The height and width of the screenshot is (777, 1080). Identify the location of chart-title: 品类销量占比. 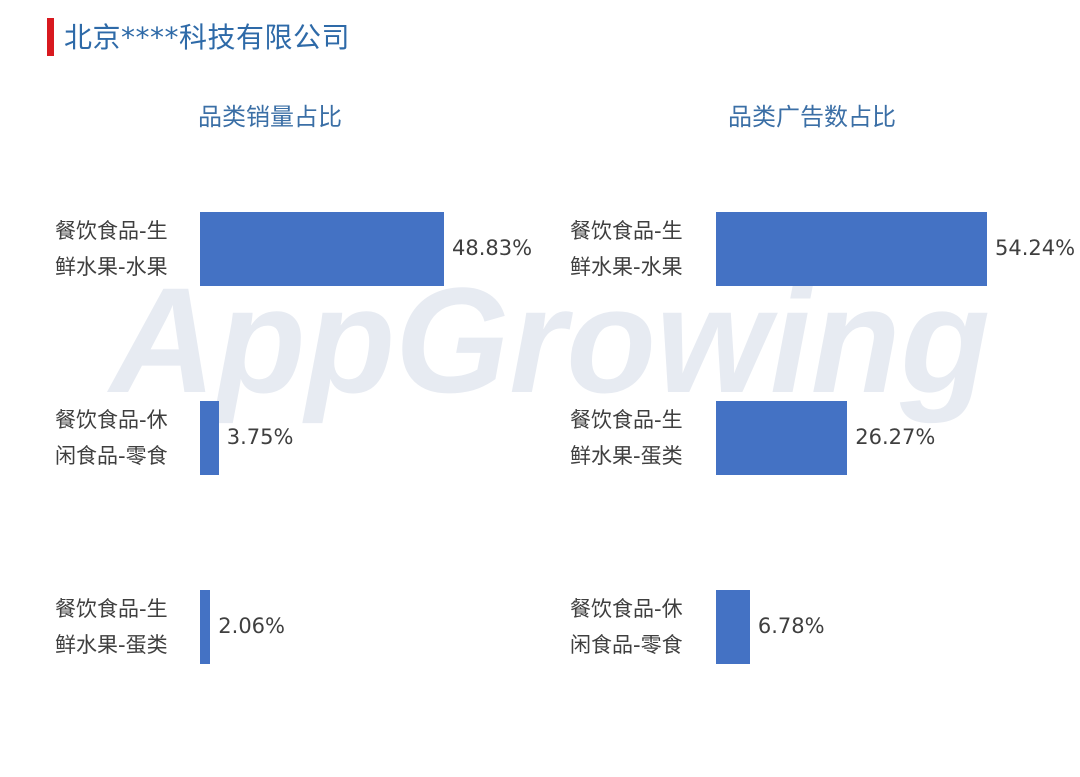
(270, 117).